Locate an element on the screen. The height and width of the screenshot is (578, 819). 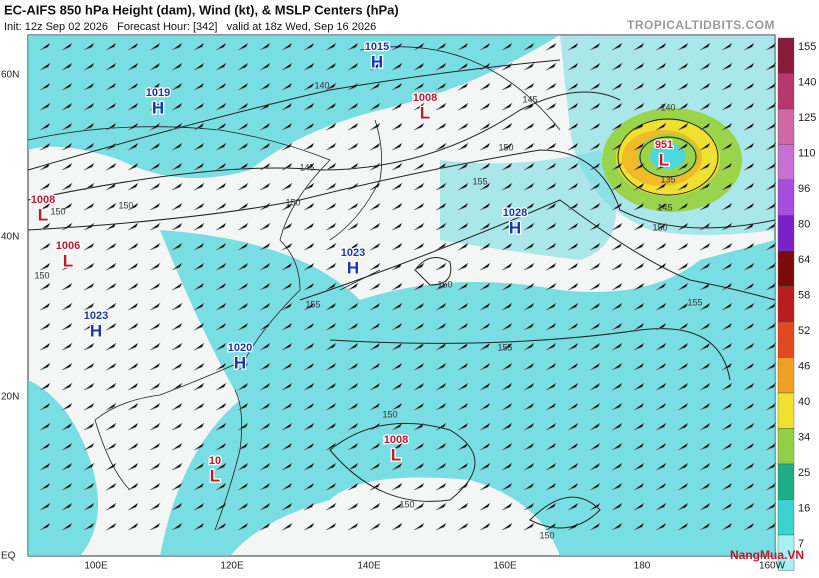
center-pressure: 1015 is located at coordinates (377, 47).